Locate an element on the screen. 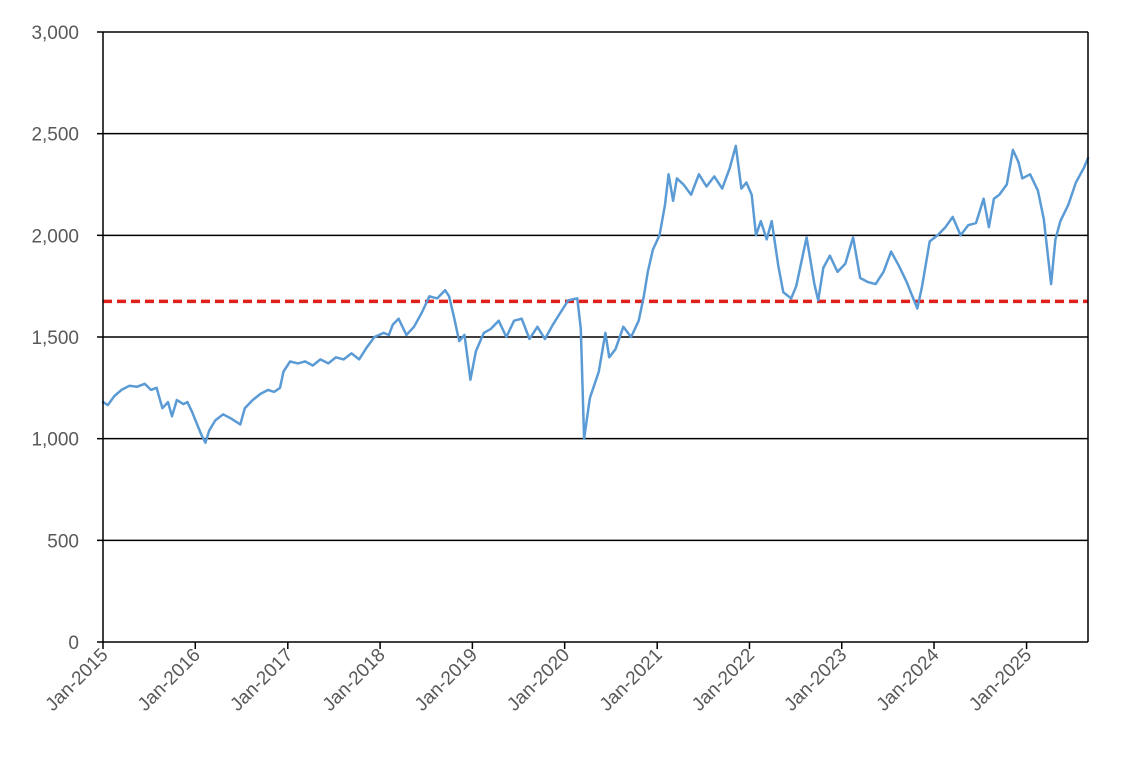 This screenshot has width=1144, height=769. y-tick-label: 1,000 is located at coordinates (55, 440).